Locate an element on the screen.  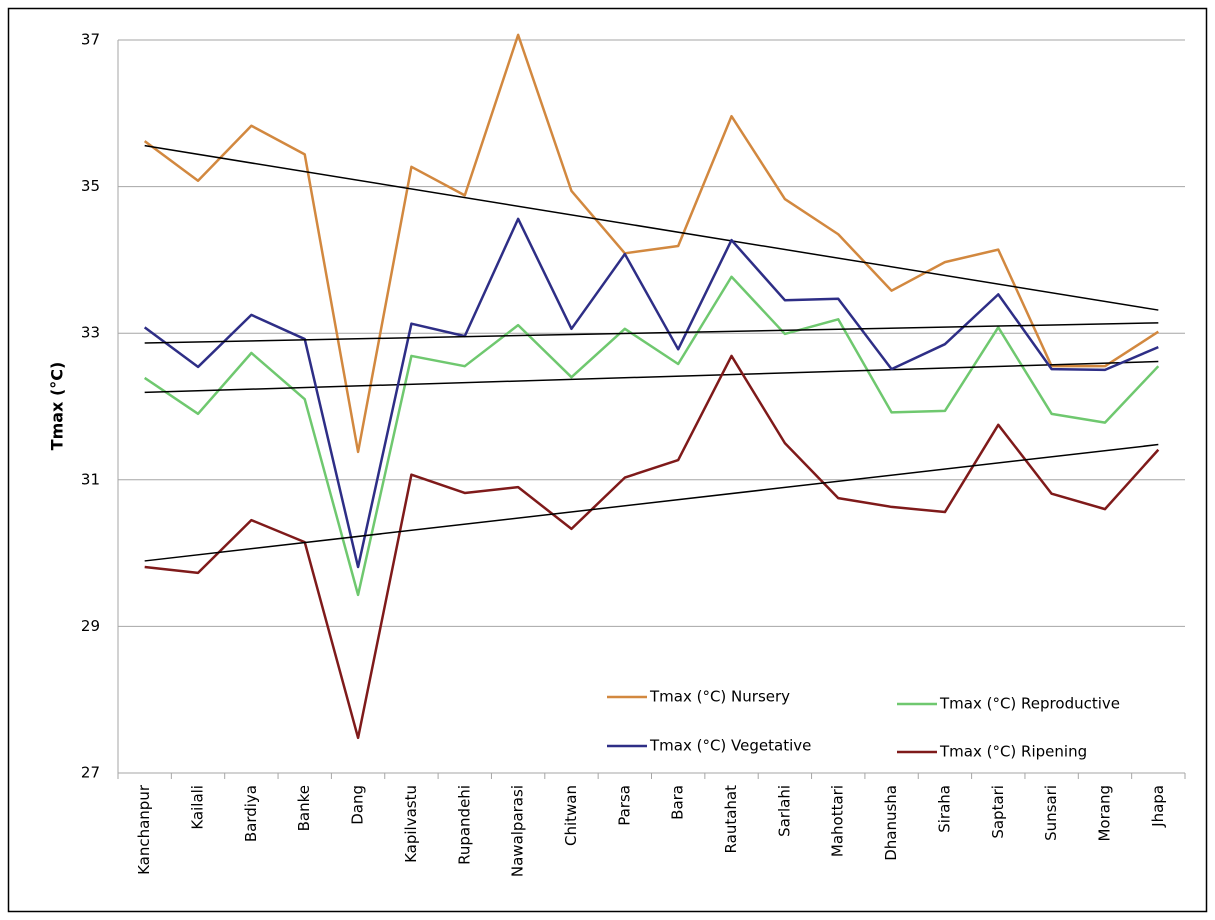
x-tick-label: Dhanusha is located at coordinates (891, 823).